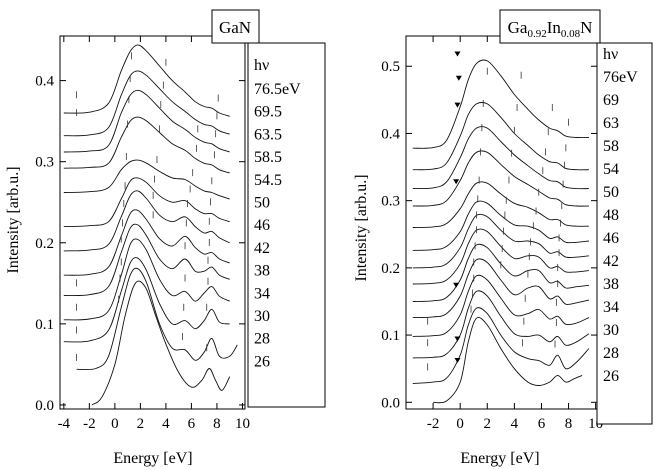 Image resolution: width=655 pixels, height=469 pixels. I want to click on gan-x-tick-label: 6, so click(192, 424).